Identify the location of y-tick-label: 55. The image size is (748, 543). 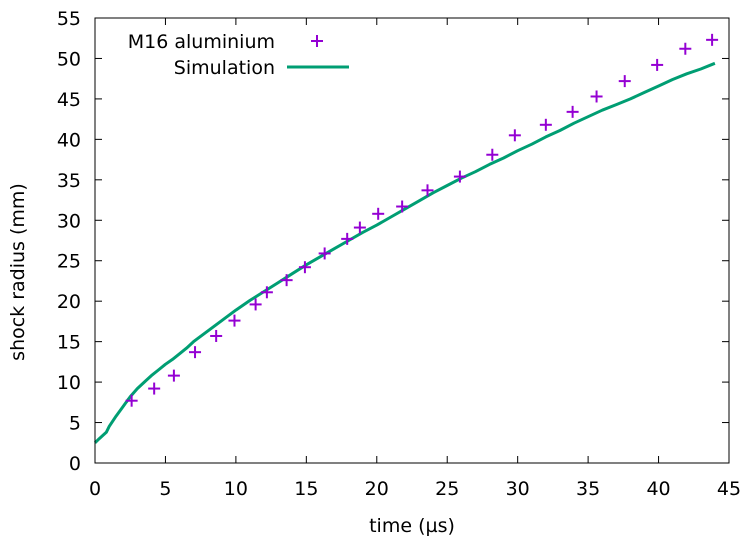
(69, 19).